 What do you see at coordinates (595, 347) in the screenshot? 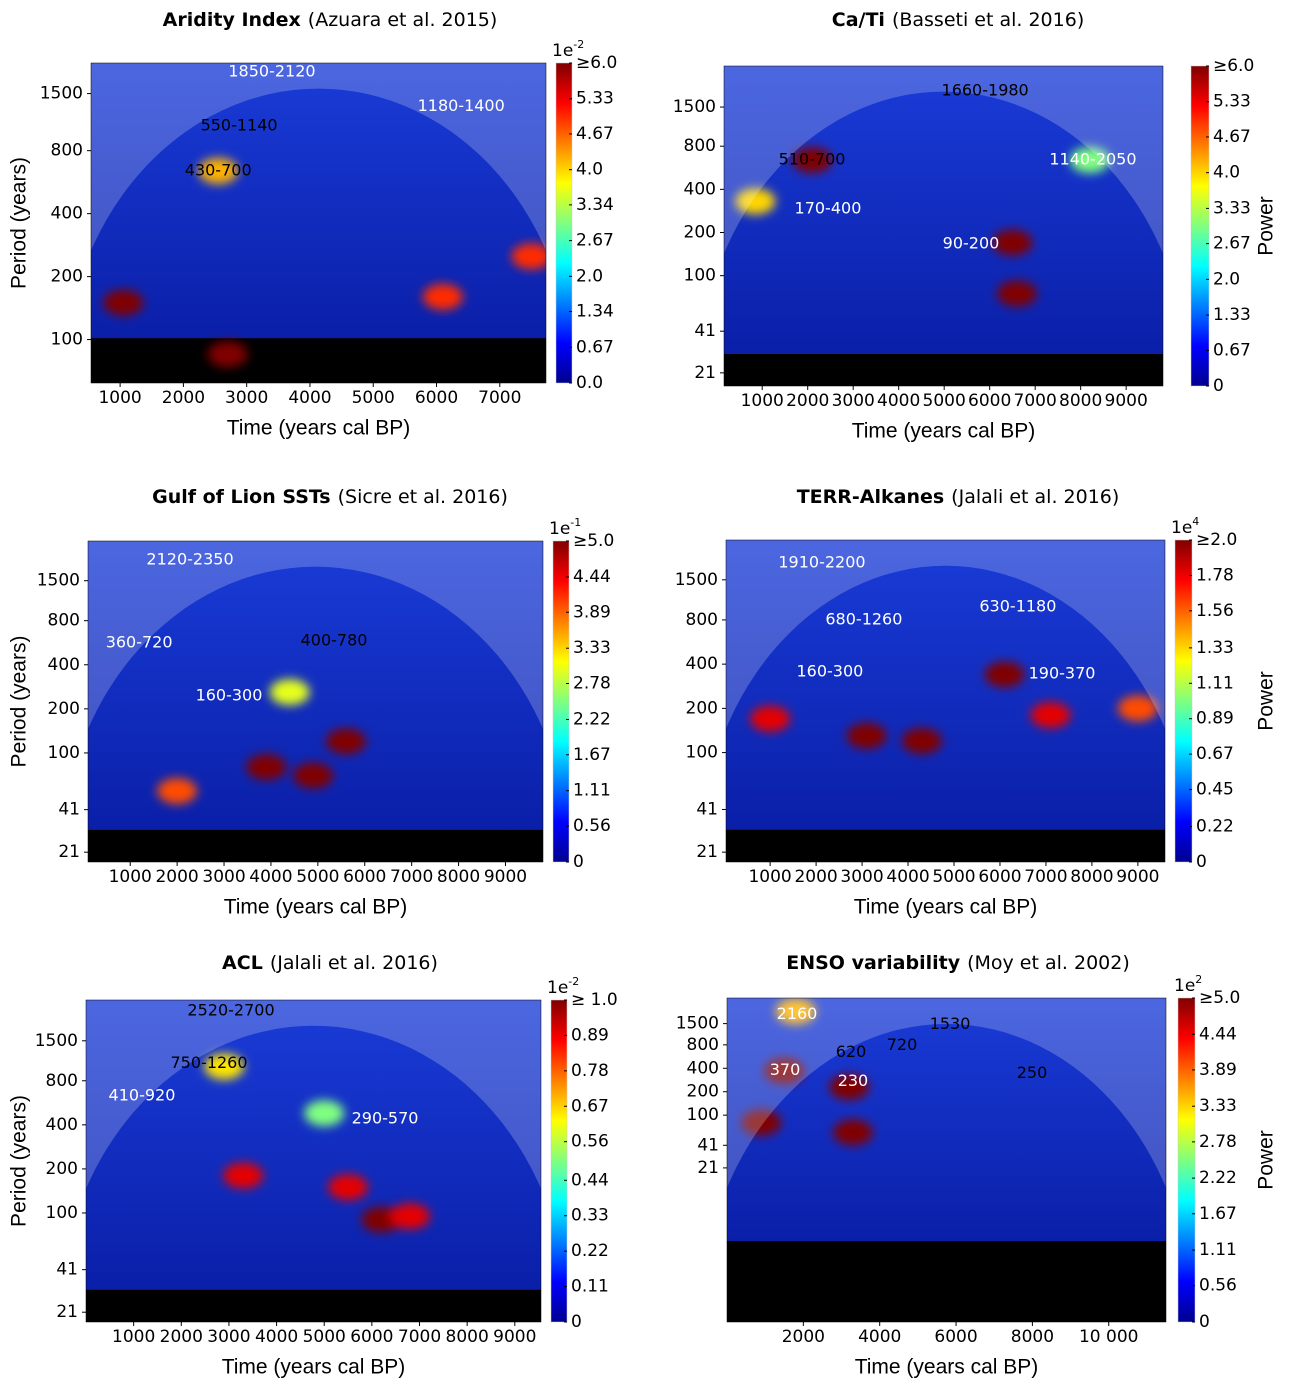
I see `colorbar-tick-label: 0.67` at bounding box center [595, 347].